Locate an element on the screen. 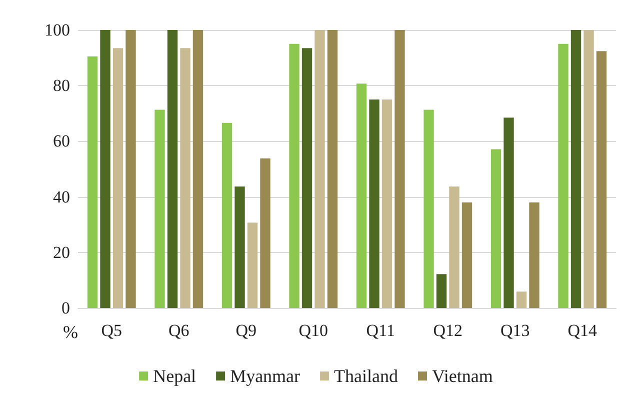  legend-label: Nepal is located at coordinates (174, 376).